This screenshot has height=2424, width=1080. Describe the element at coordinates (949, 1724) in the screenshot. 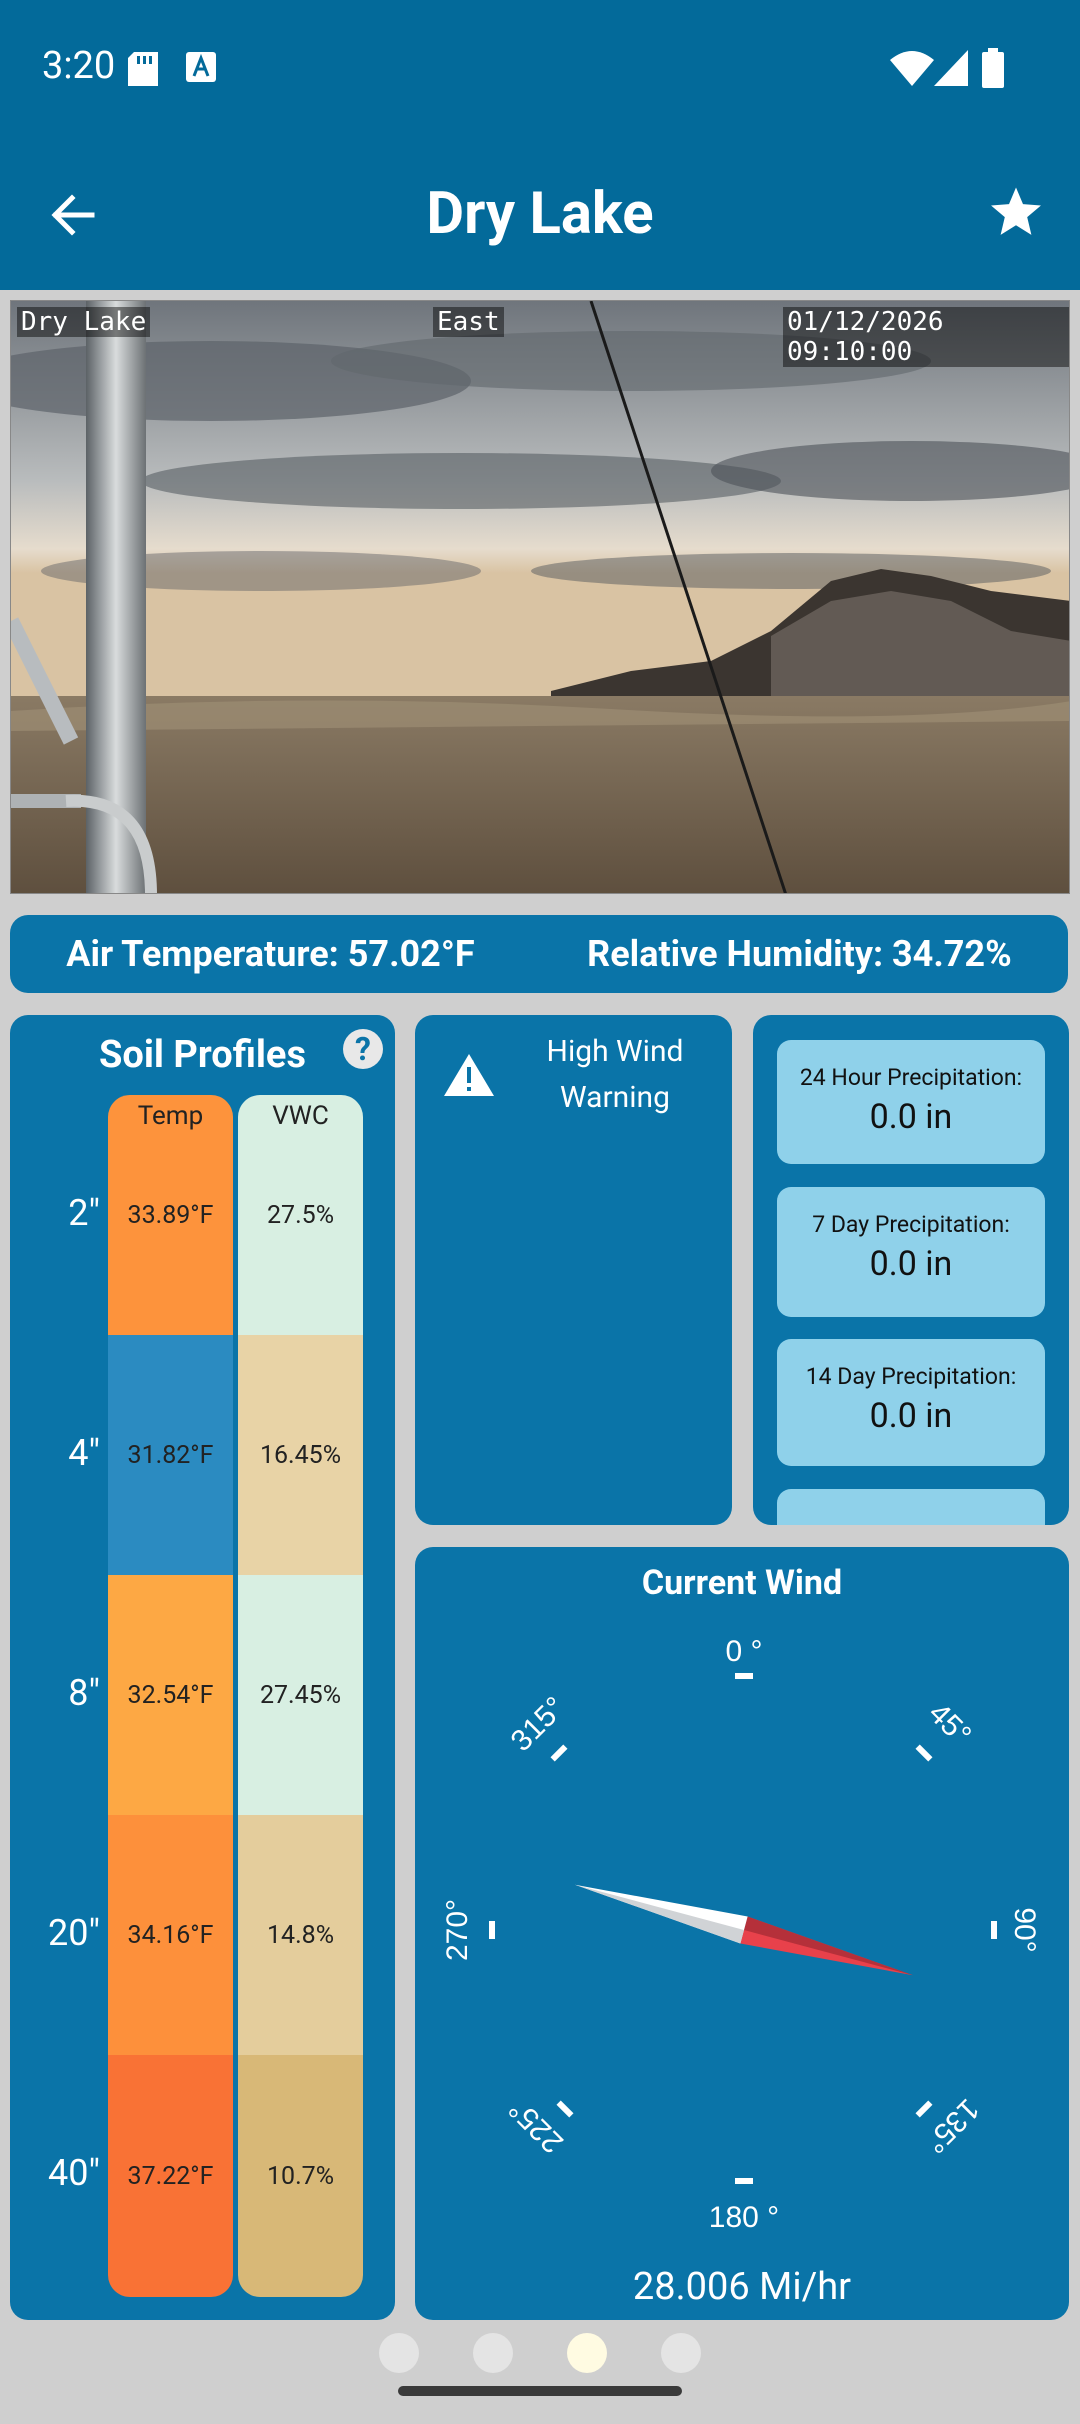

I see `compass-label-ne: 45°` at that location.